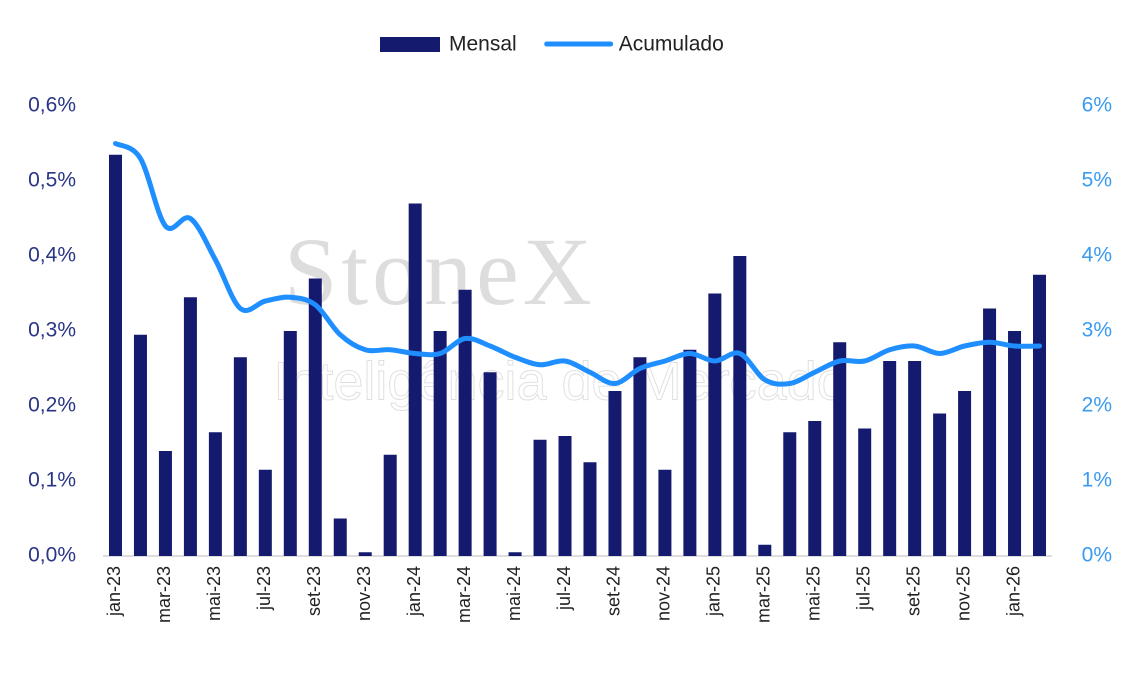 The width and height of the screenshot is (1132, 679). I want to click on x-tick-label: jan-23, so click(114, 591).